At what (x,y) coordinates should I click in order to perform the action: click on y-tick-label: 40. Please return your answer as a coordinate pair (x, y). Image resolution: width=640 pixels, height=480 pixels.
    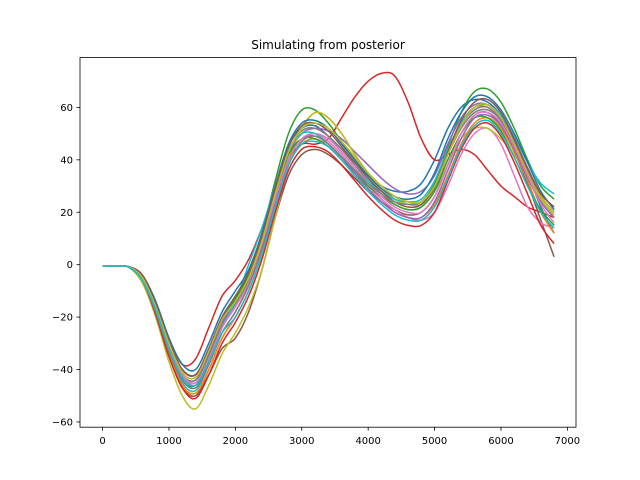
    Looking at the image, I should click on (66, 160).